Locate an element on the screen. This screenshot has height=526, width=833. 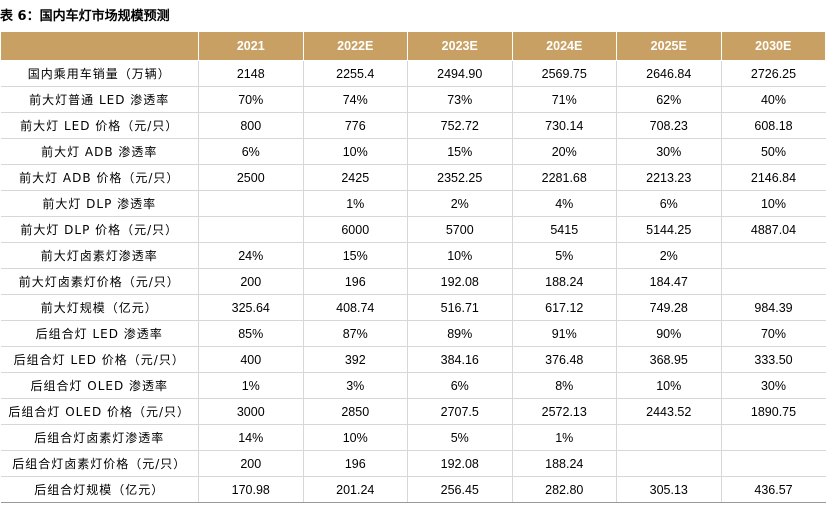
table-cell: 184.47 is located at coordinates (668, 281).